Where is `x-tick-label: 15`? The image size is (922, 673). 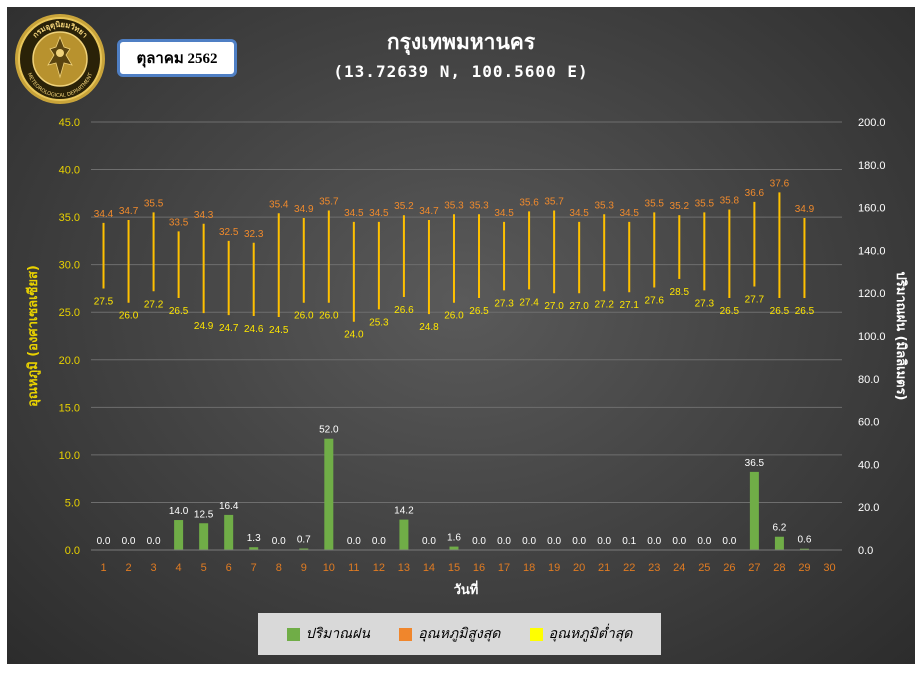 x-tick-label: 15 is located at coordinates (454, 568).